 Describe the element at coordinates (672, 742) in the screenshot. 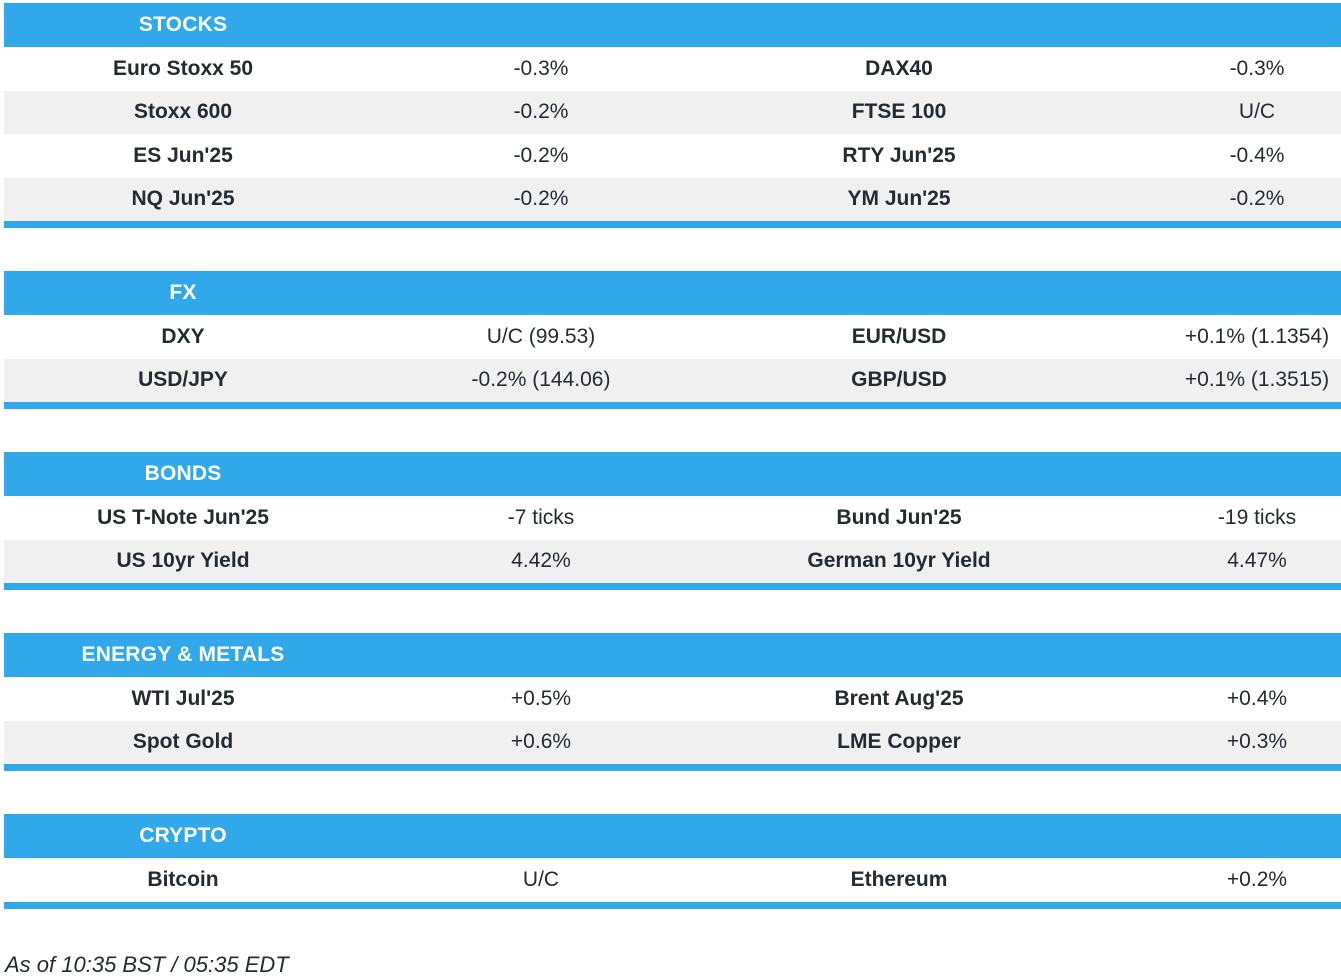

I see `table-row: Spot Gold +0.6% LME Copper +0.3%` at that location.